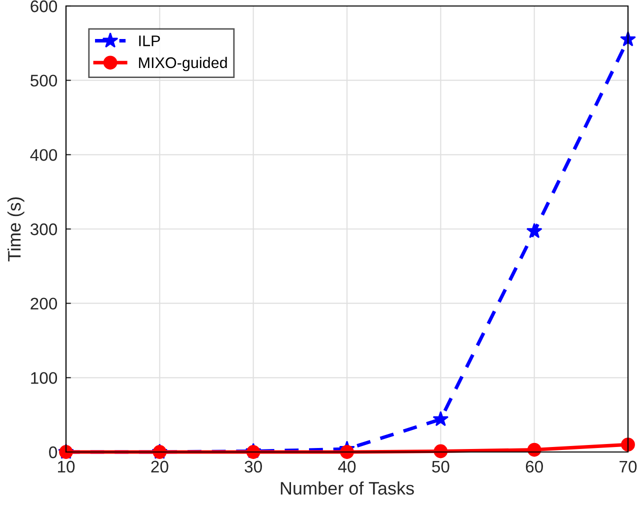  Describe the element at coordinates (534, 466) in the screenshot. I see `x-tick-label: 60` at that location.